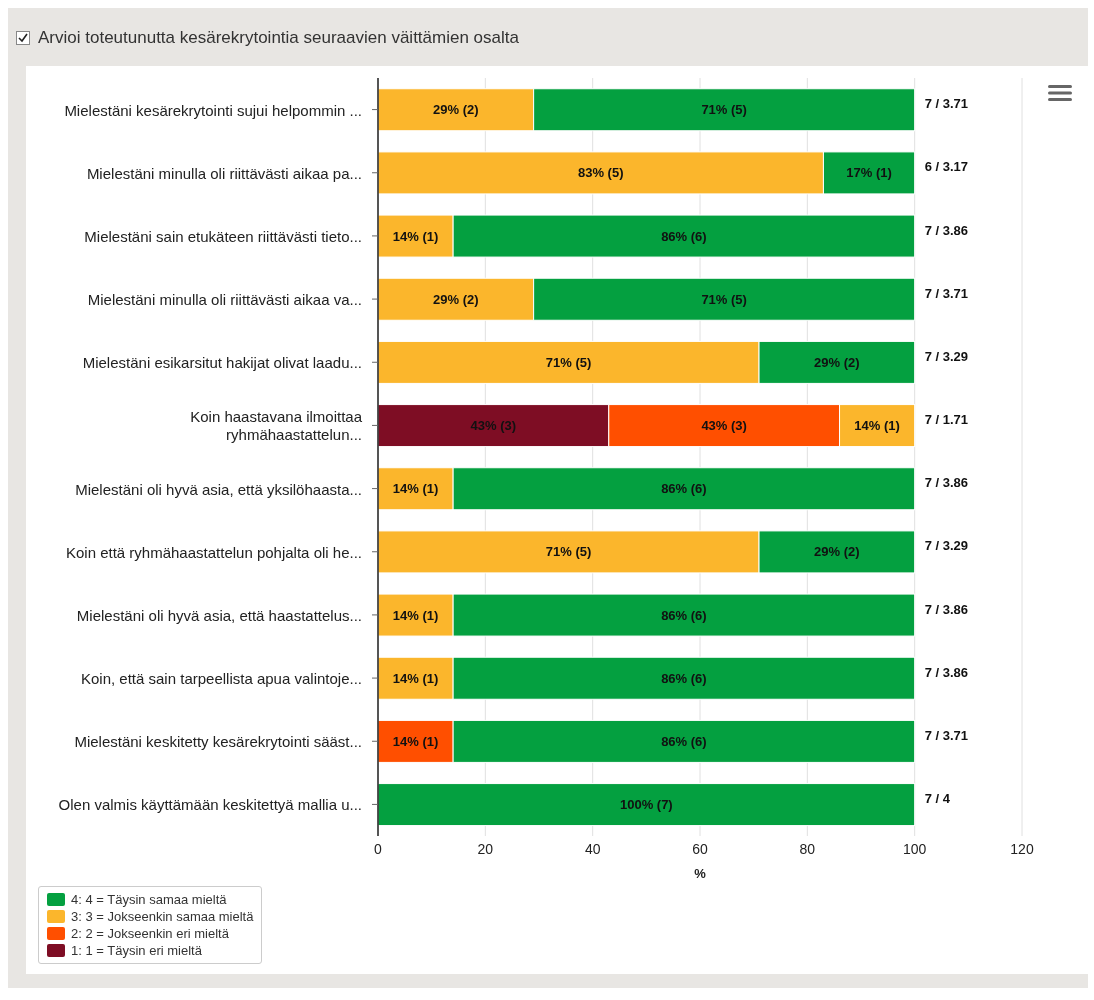 Image resolution: width=1094 pixels, height=1000 pixels. I want to click on annotation: 7 / 4, so click(937, 799).